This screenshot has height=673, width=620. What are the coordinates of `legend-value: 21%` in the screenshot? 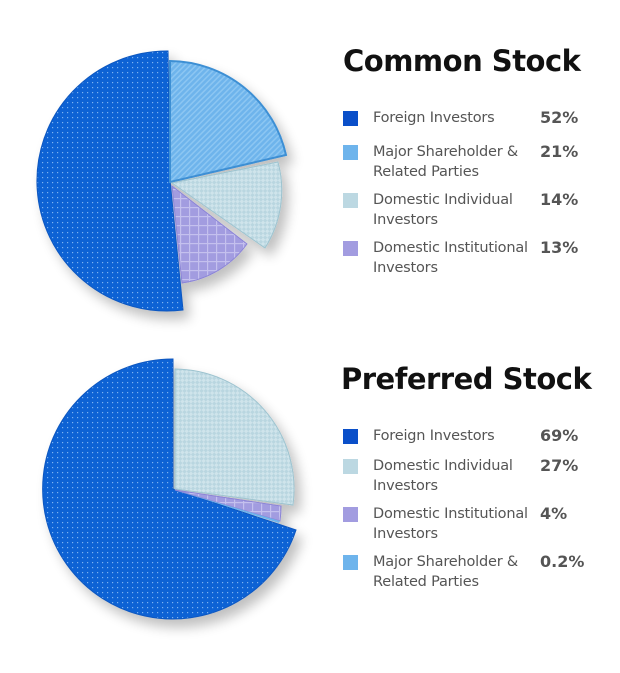 It's located at (559, 151).